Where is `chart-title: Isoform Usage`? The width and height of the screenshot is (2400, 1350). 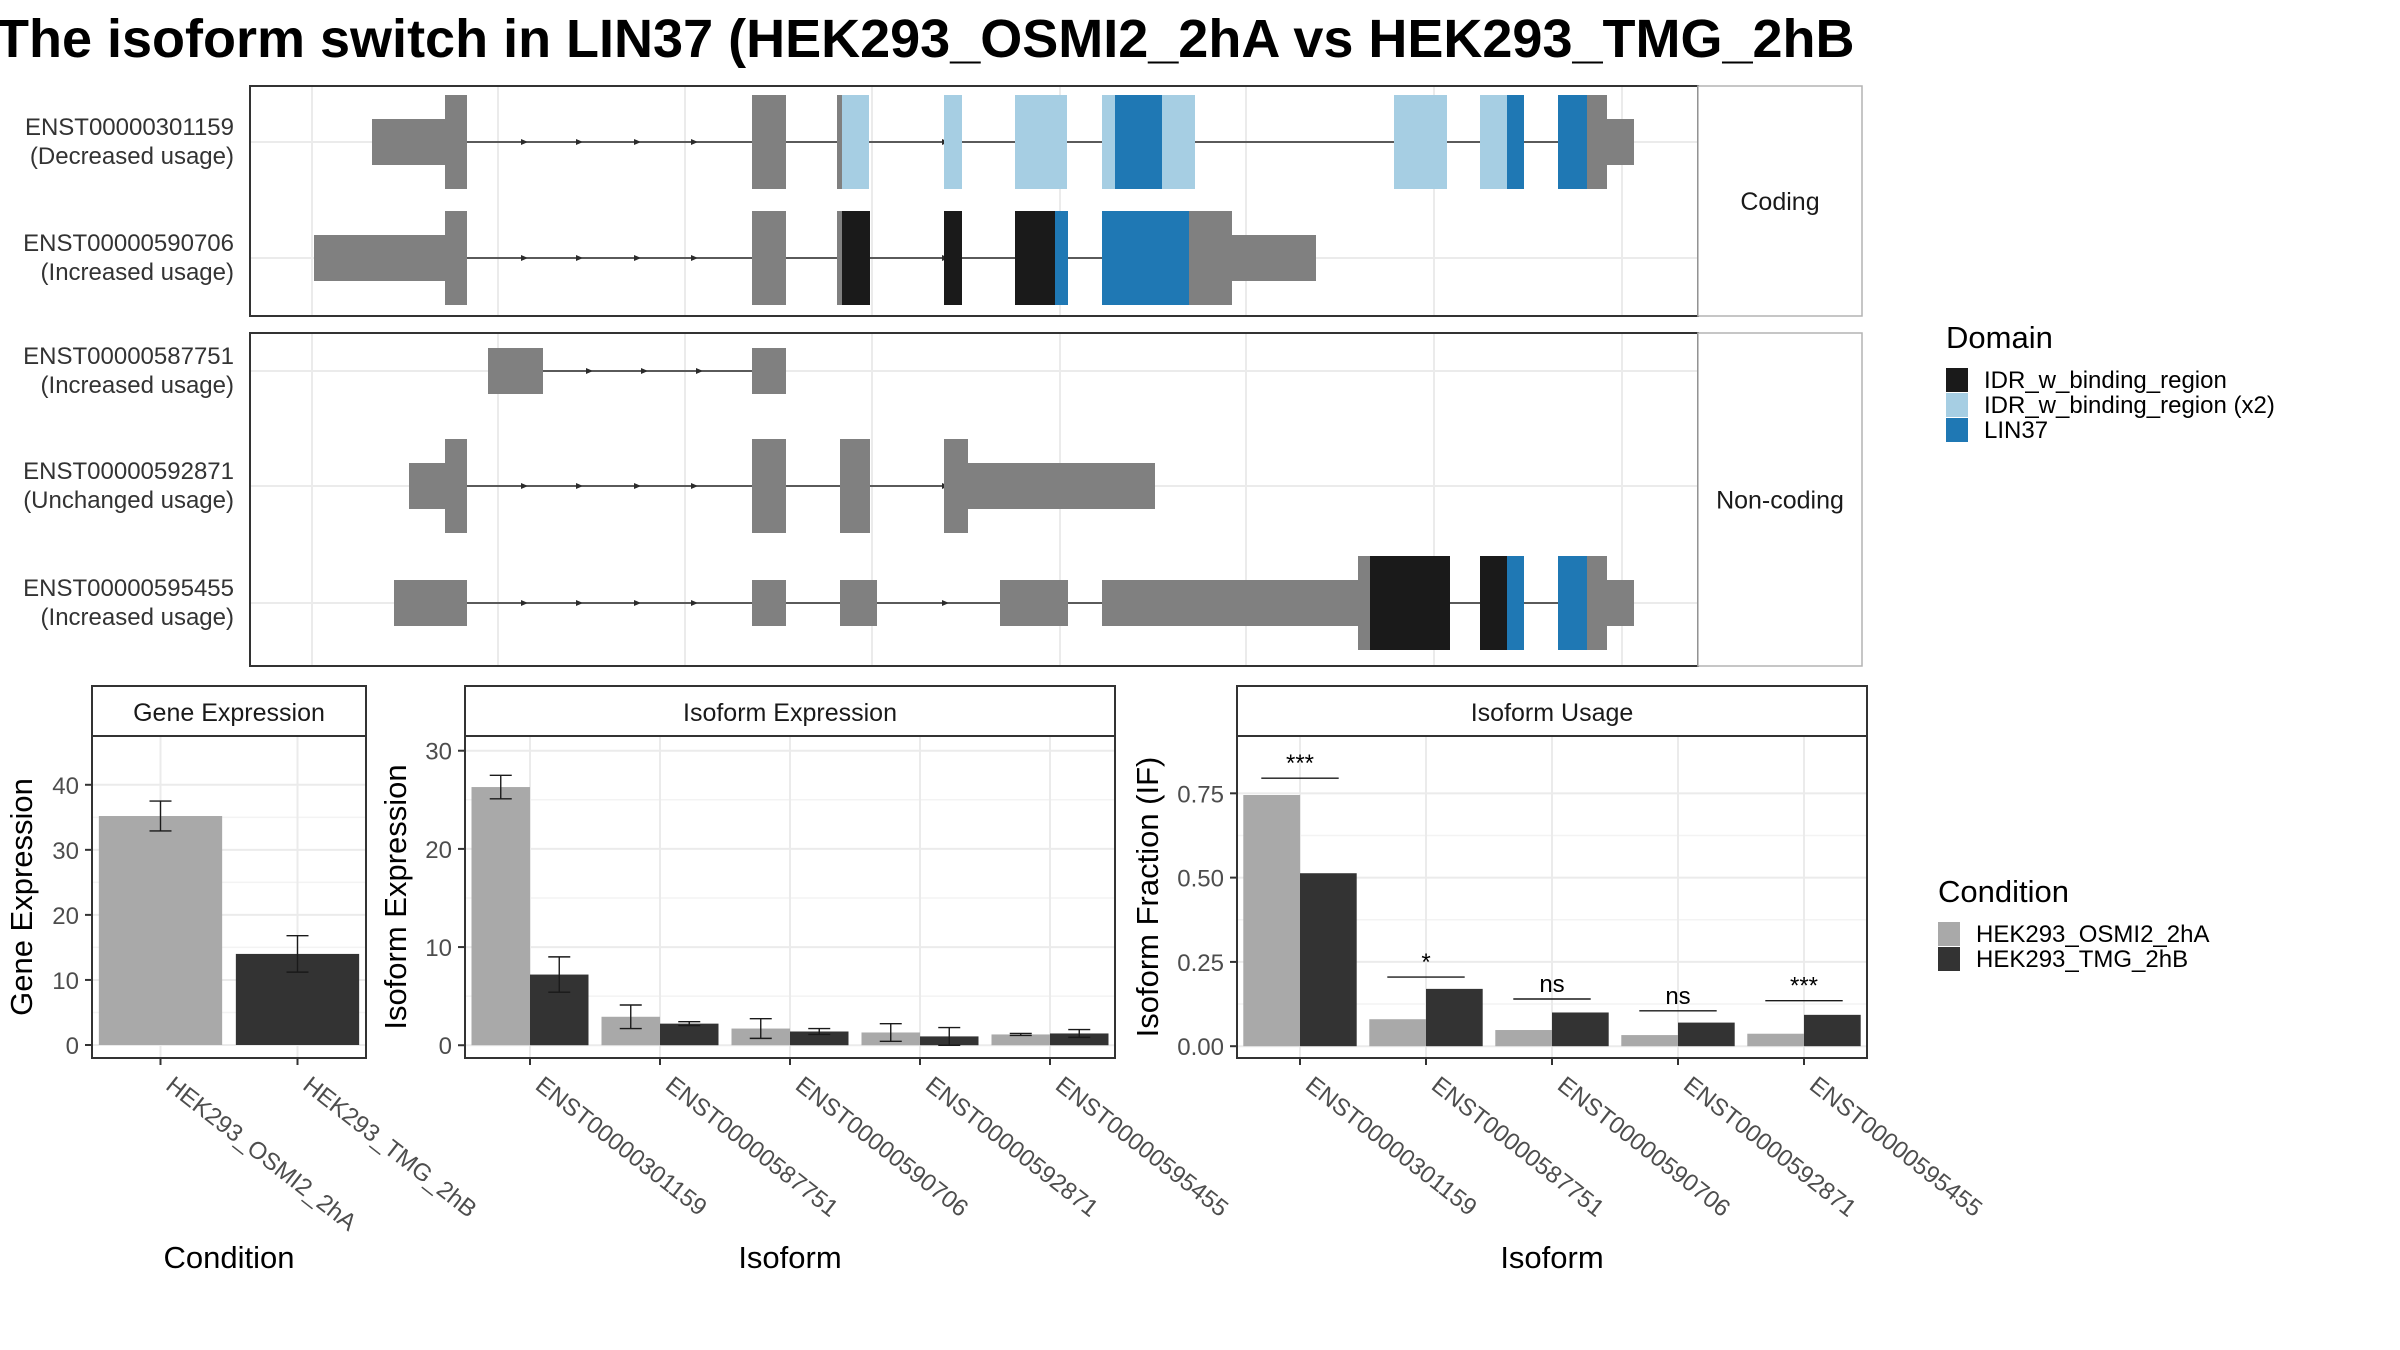 chart-title: Isoform Usage is located at coordinates (1552, 713).